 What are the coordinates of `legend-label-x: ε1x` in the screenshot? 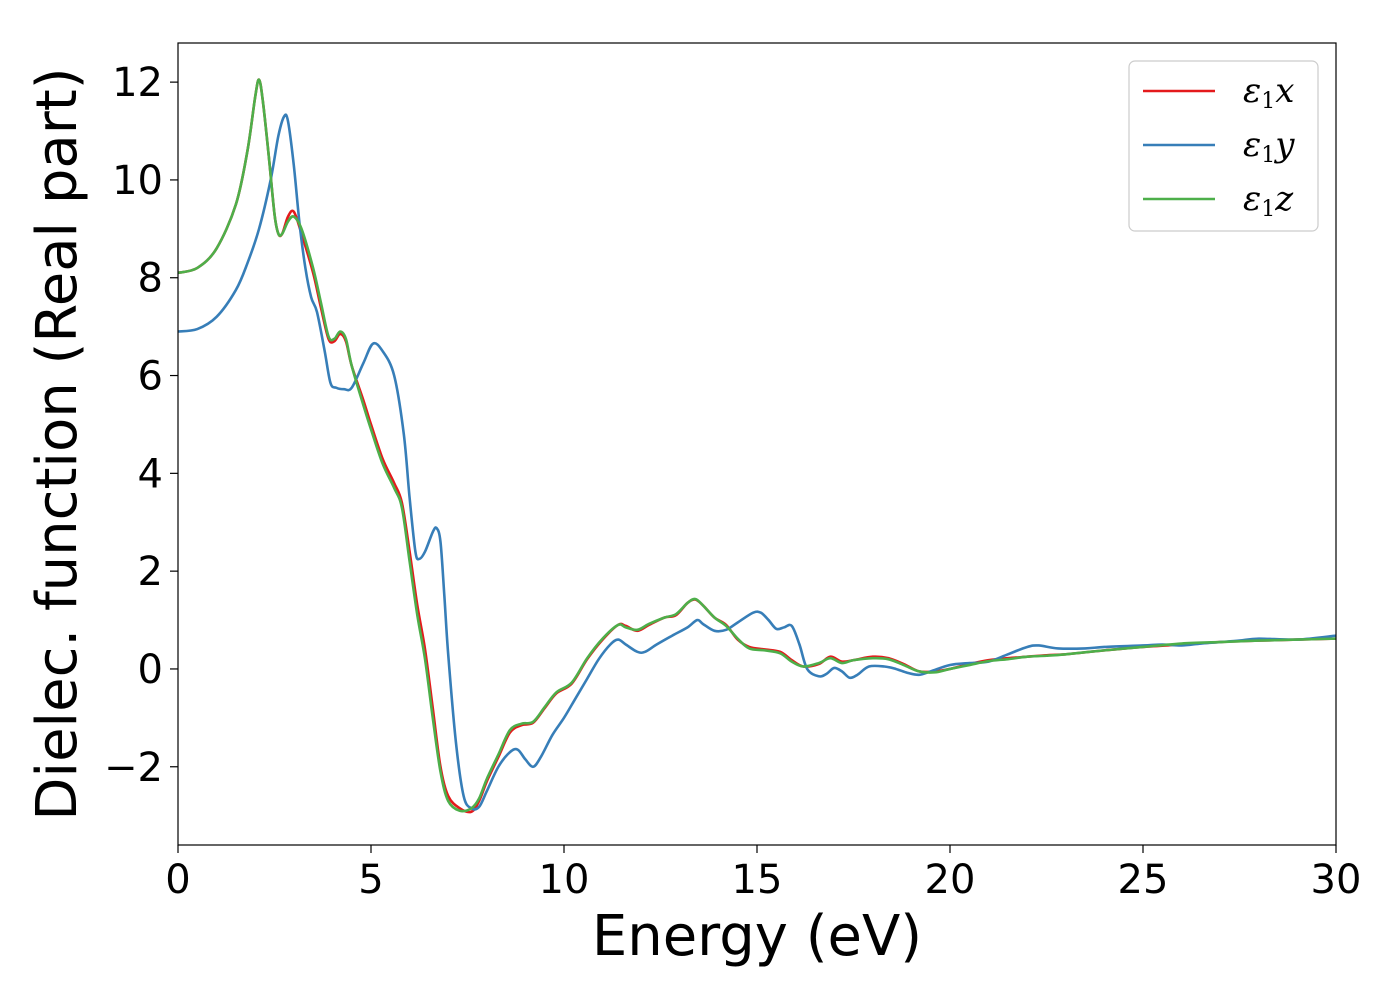 It's located at (1268, 92).